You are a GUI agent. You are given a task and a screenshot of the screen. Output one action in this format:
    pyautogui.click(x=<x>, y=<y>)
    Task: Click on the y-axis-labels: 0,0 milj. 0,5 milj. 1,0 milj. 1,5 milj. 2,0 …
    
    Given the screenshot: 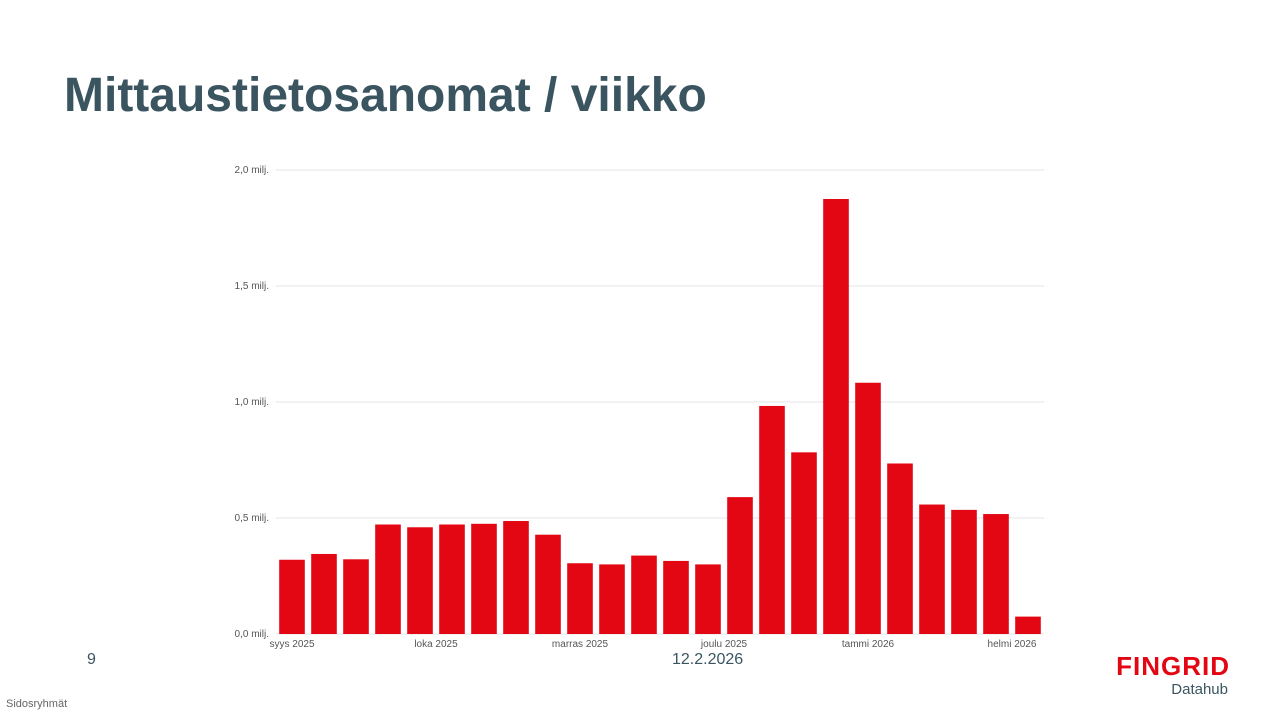 What is the action you would take?
    pyautogui.click(x=252, y=402)
    